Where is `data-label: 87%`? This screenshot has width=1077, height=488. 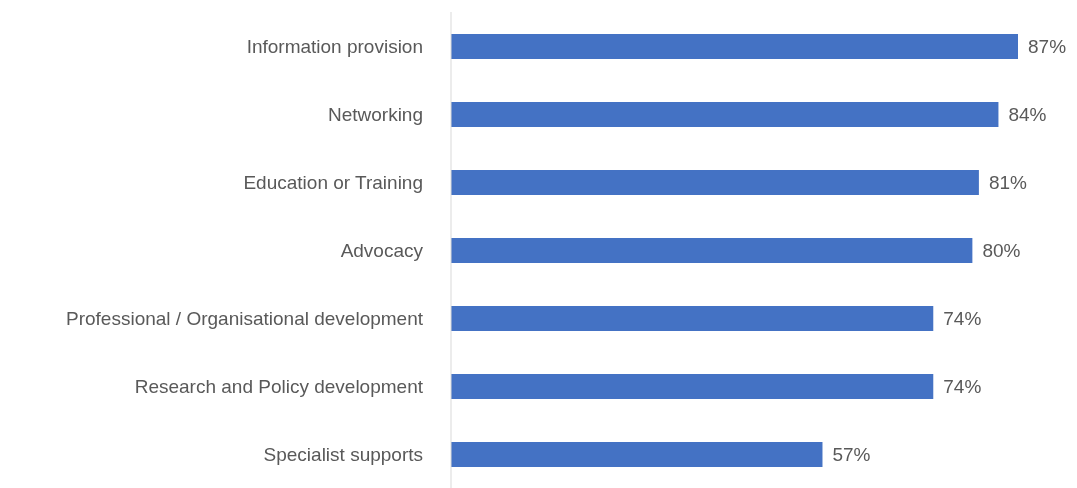 data-label: 87% is located at coordinates (1047, 47).